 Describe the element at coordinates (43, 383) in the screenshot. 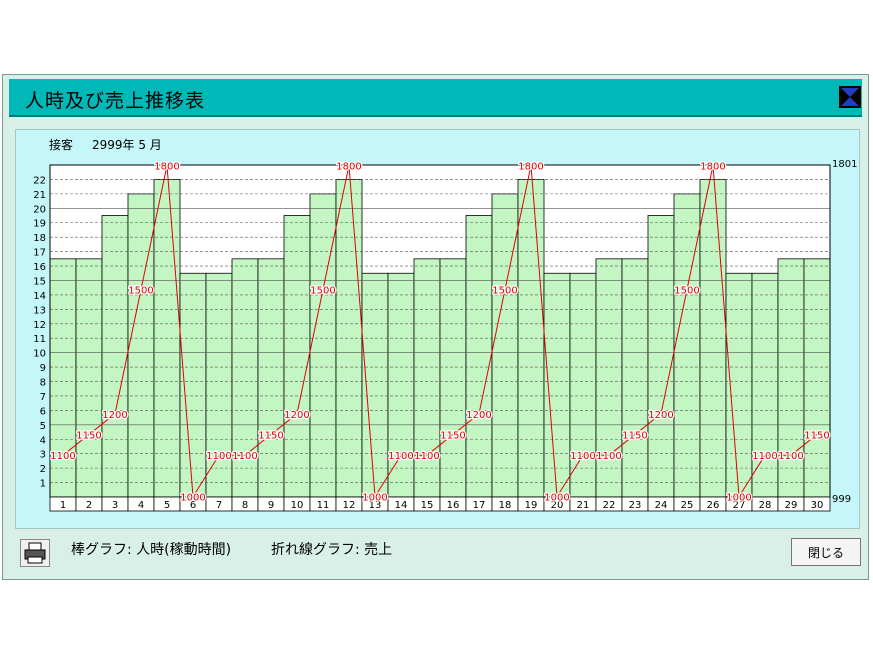

I see `y-tick-label: 8` at that location.